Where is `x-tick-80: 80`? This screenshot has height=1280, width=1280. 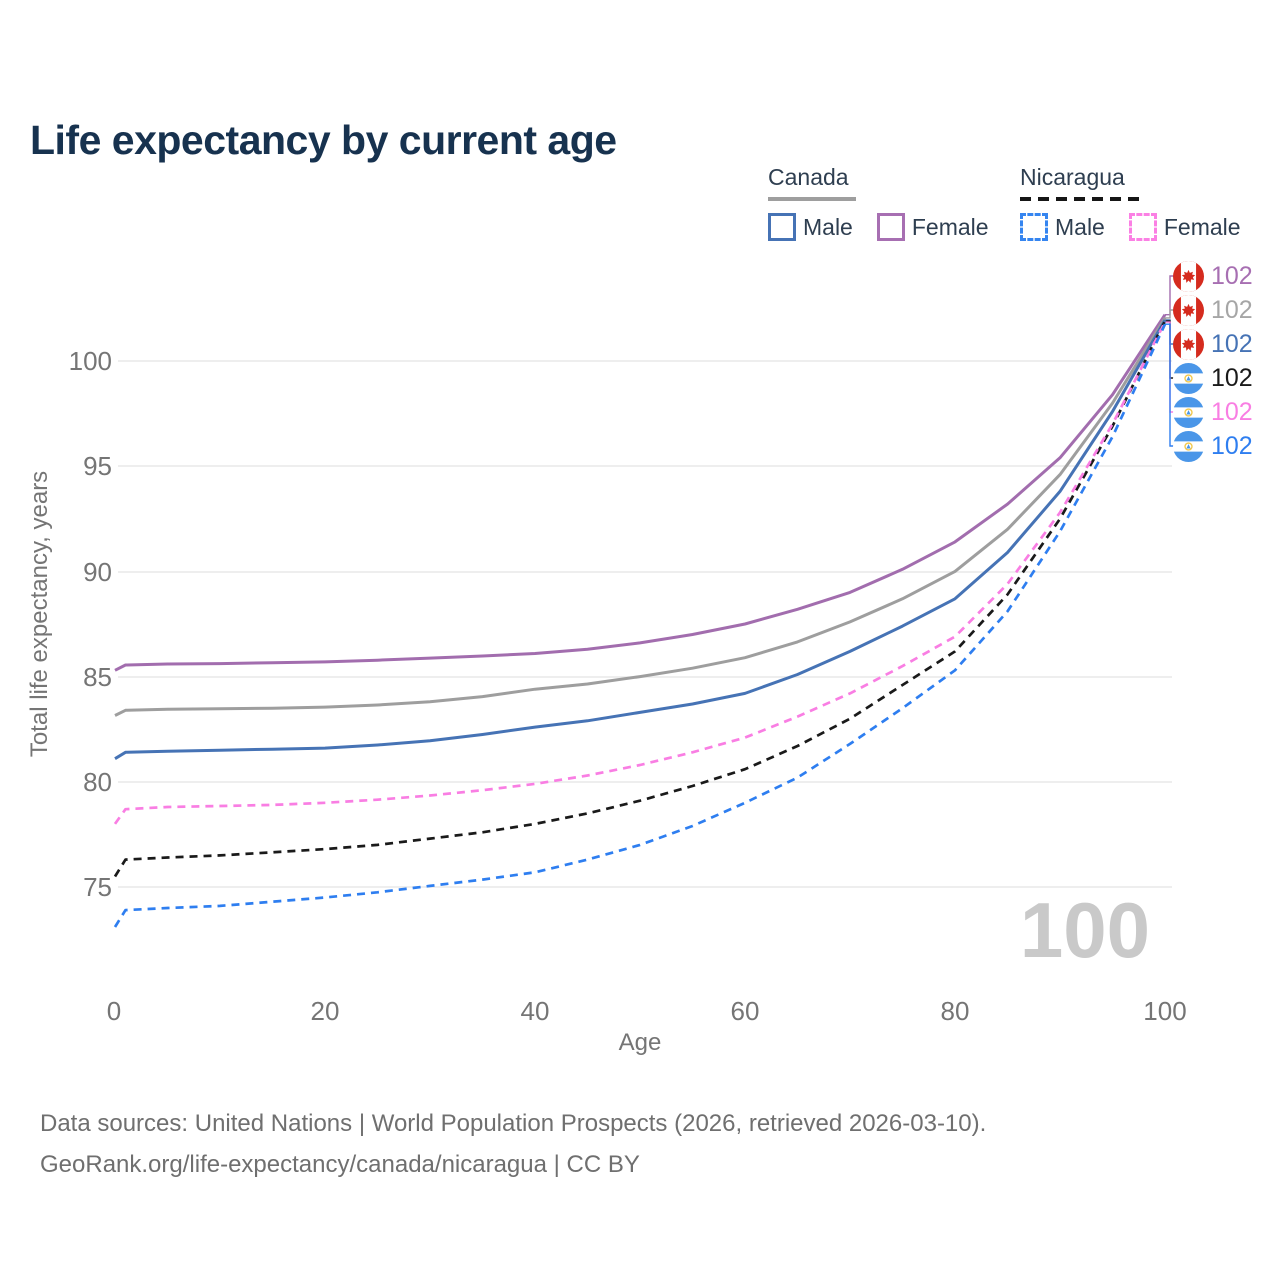 x-tick-80: 80 is located at coordinates (955, 1011).